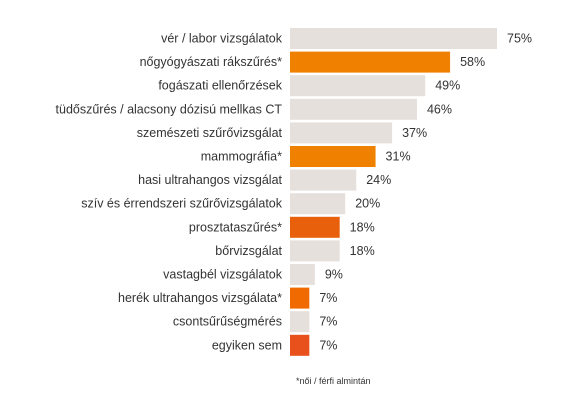  Describe the element at coordinates (472, 62) in the screenshot. I see `value-label-1: 58%` at that location.